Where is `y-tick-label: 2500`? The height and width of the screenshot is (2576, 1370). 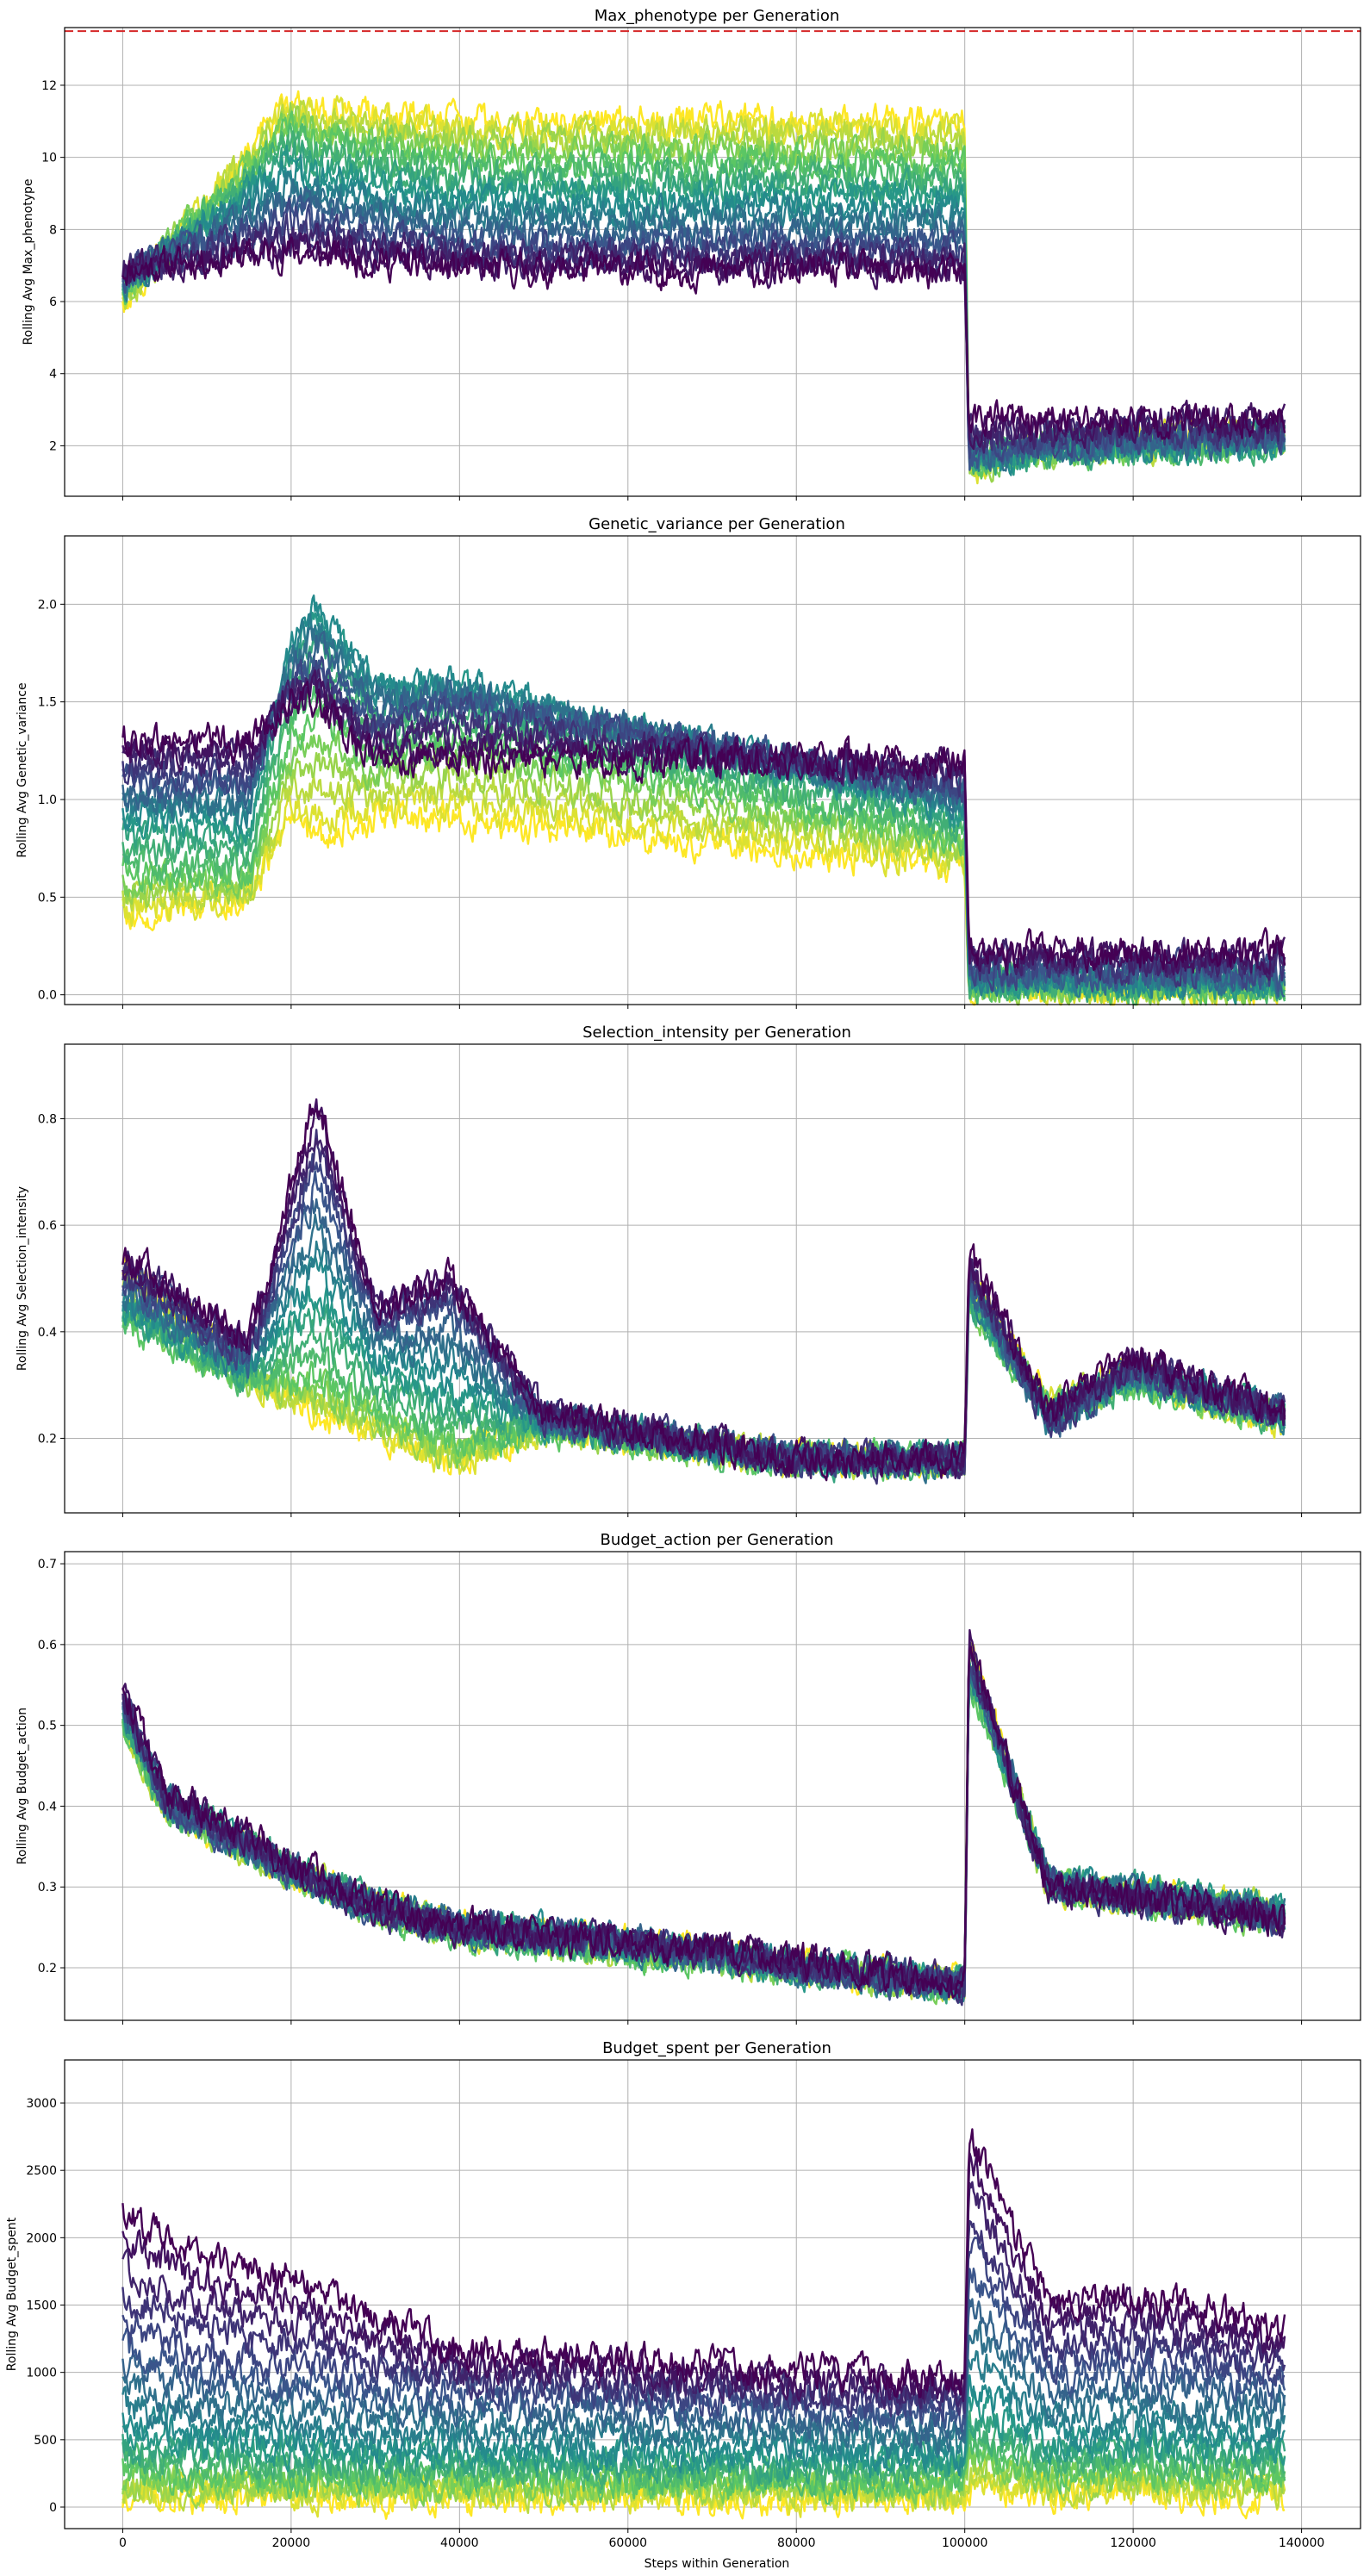
y-tick-label: 2500 is located at coordinates (42, 2171).